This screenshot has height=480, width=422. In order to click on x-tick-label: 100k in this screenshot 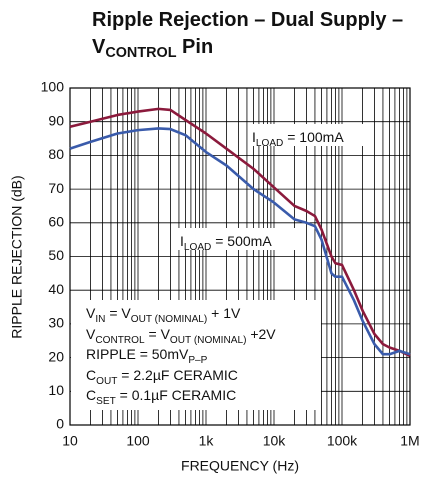, I will do `click(342, 441)`.